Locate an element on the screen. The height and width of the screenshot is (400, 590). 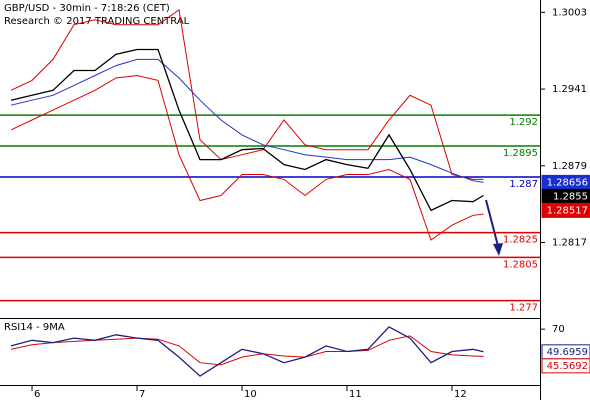
x-tick-label: 7 is located at coordinates (142, 394).